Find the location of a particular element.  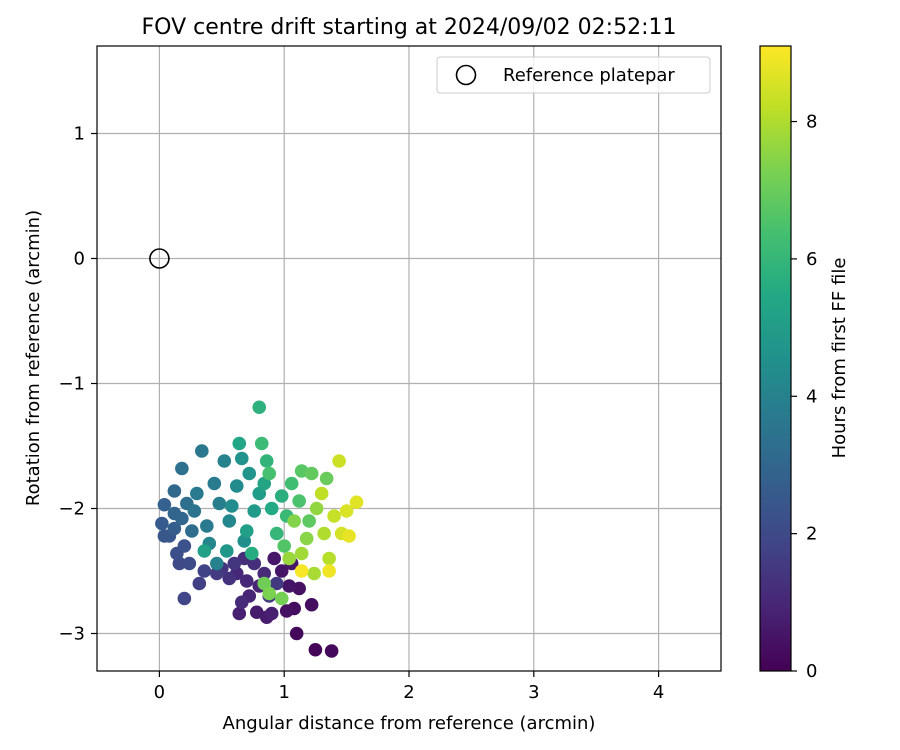

x-tick-label: 1 is located at coordinates (283, 692).